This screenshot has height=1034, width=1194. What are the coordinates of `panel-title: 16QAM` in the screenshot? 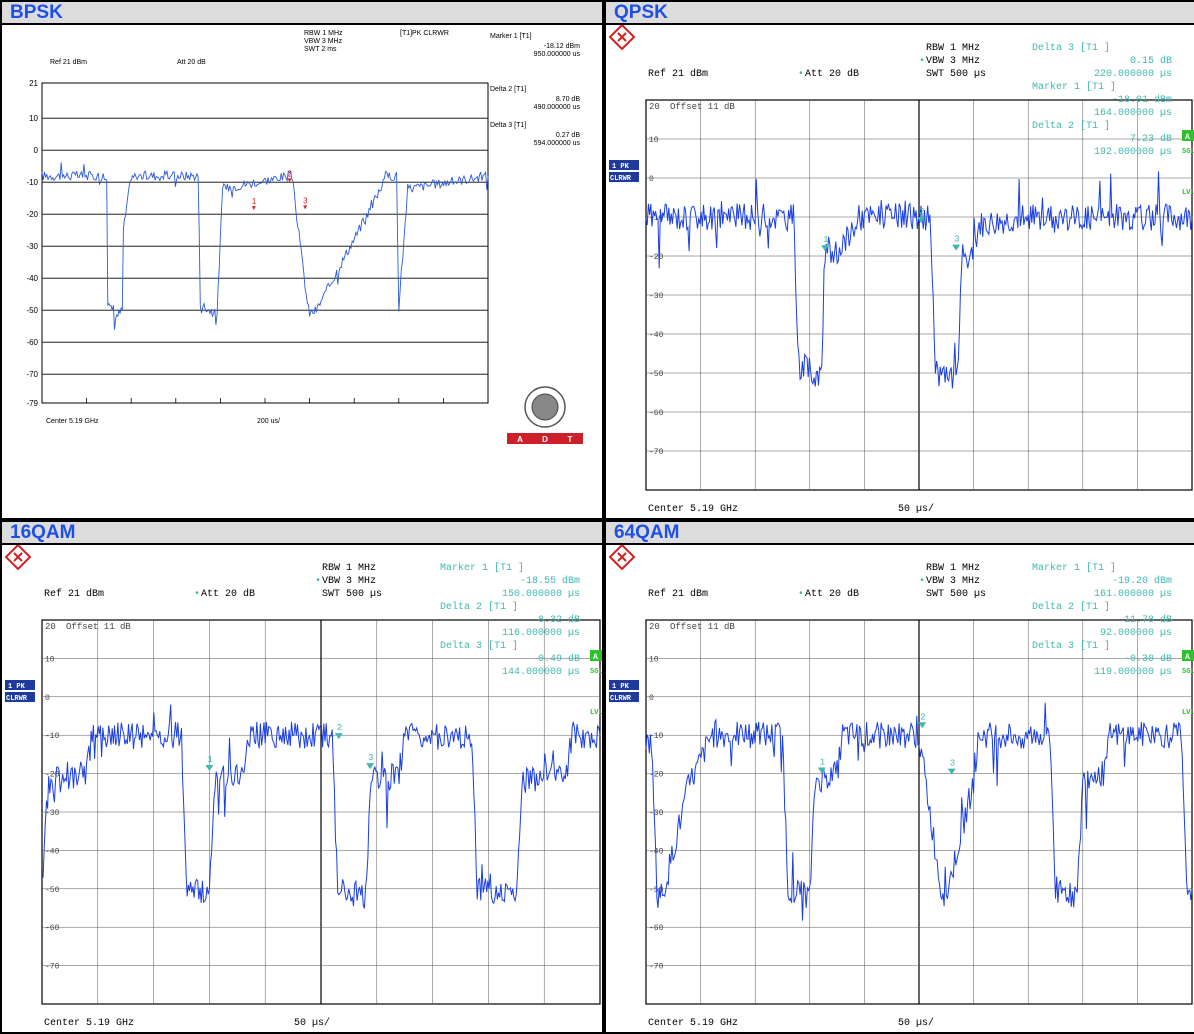 It's located at (43, 532).